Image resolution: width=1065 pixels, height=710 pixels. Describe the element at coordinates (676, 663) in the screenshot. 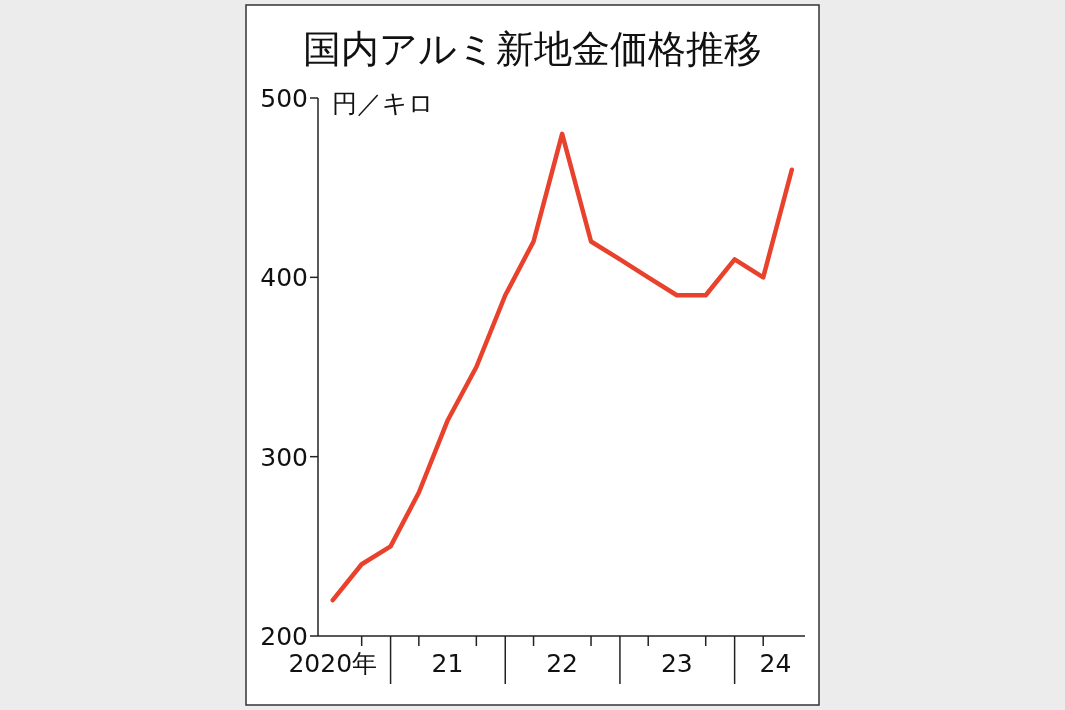

I see `x-tick-label: 23` at that location.